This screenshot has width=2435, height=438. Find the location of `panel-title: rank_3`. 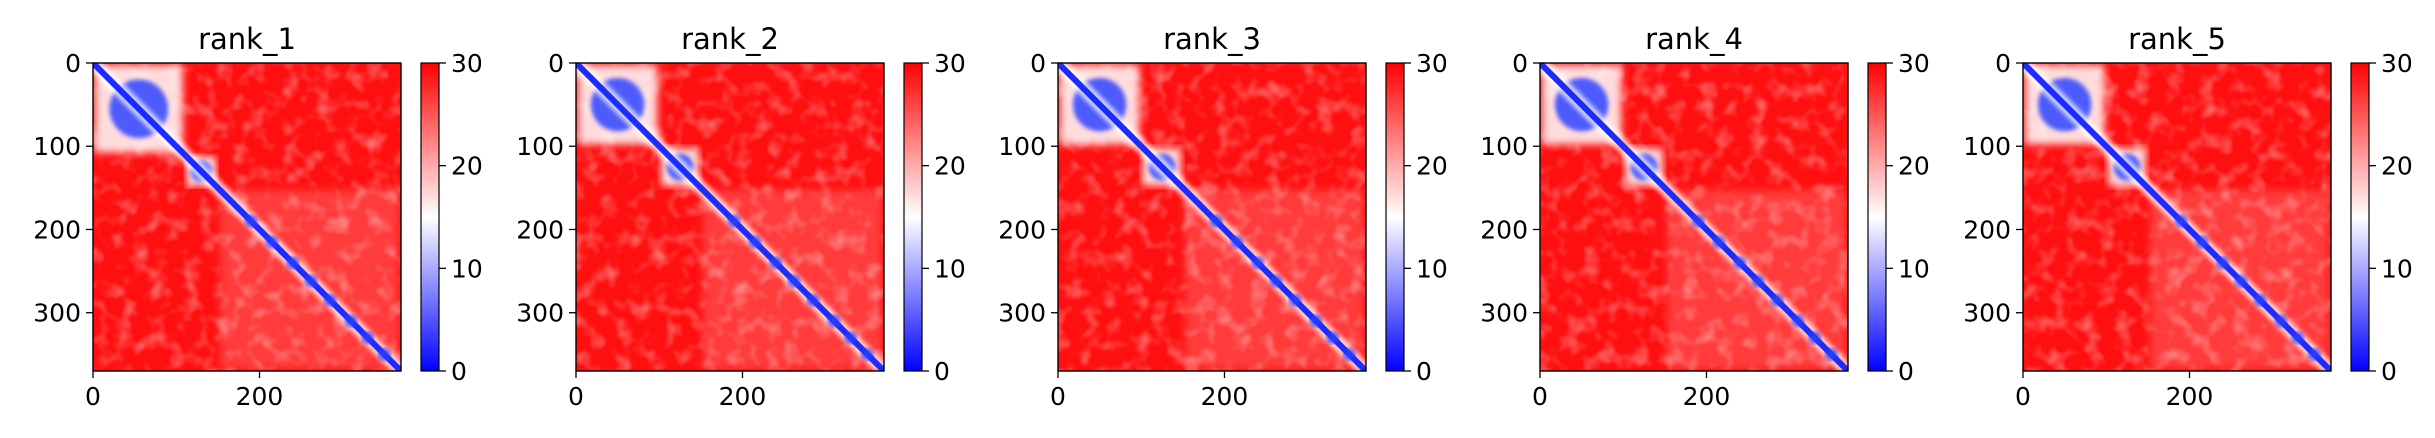

panel-title: rank_3 is located at coordinates (1212, 39).